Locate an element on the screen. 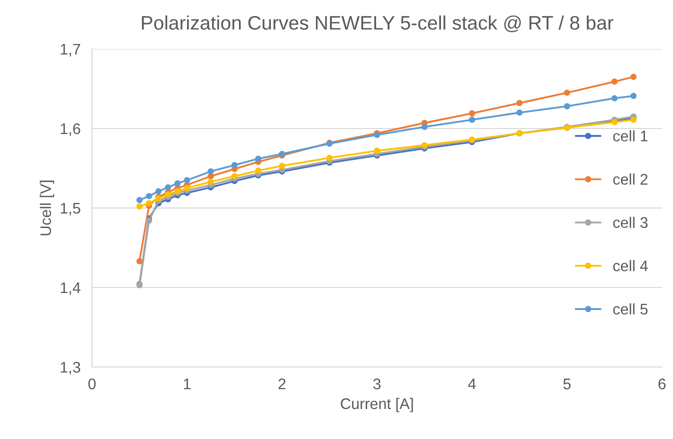 Image resolution: width=673 pixels, height=439 pixels. y-tick-label: 1,6 is located at coordinates (70, 129).